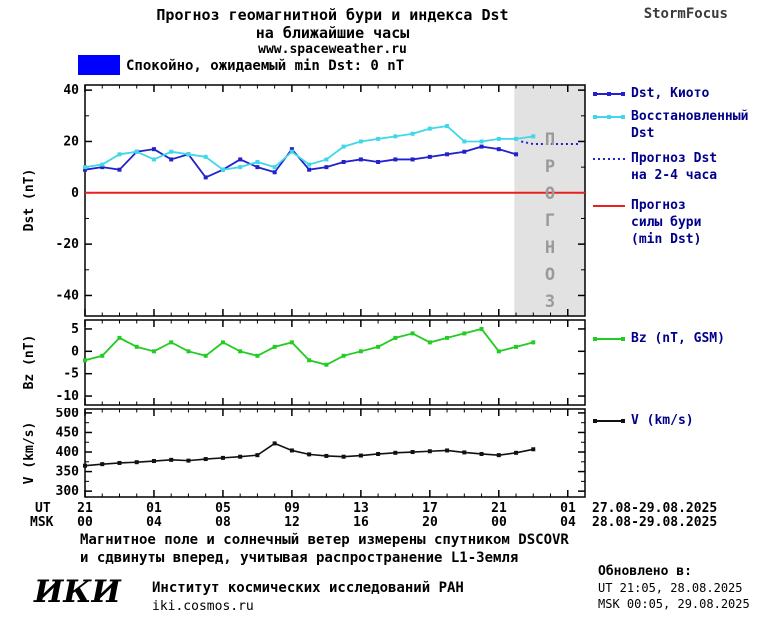  What do you see at coordinates (609, 421) in the screenshot?
I see `v-legend-swatch` at bounding box center [609, 421].